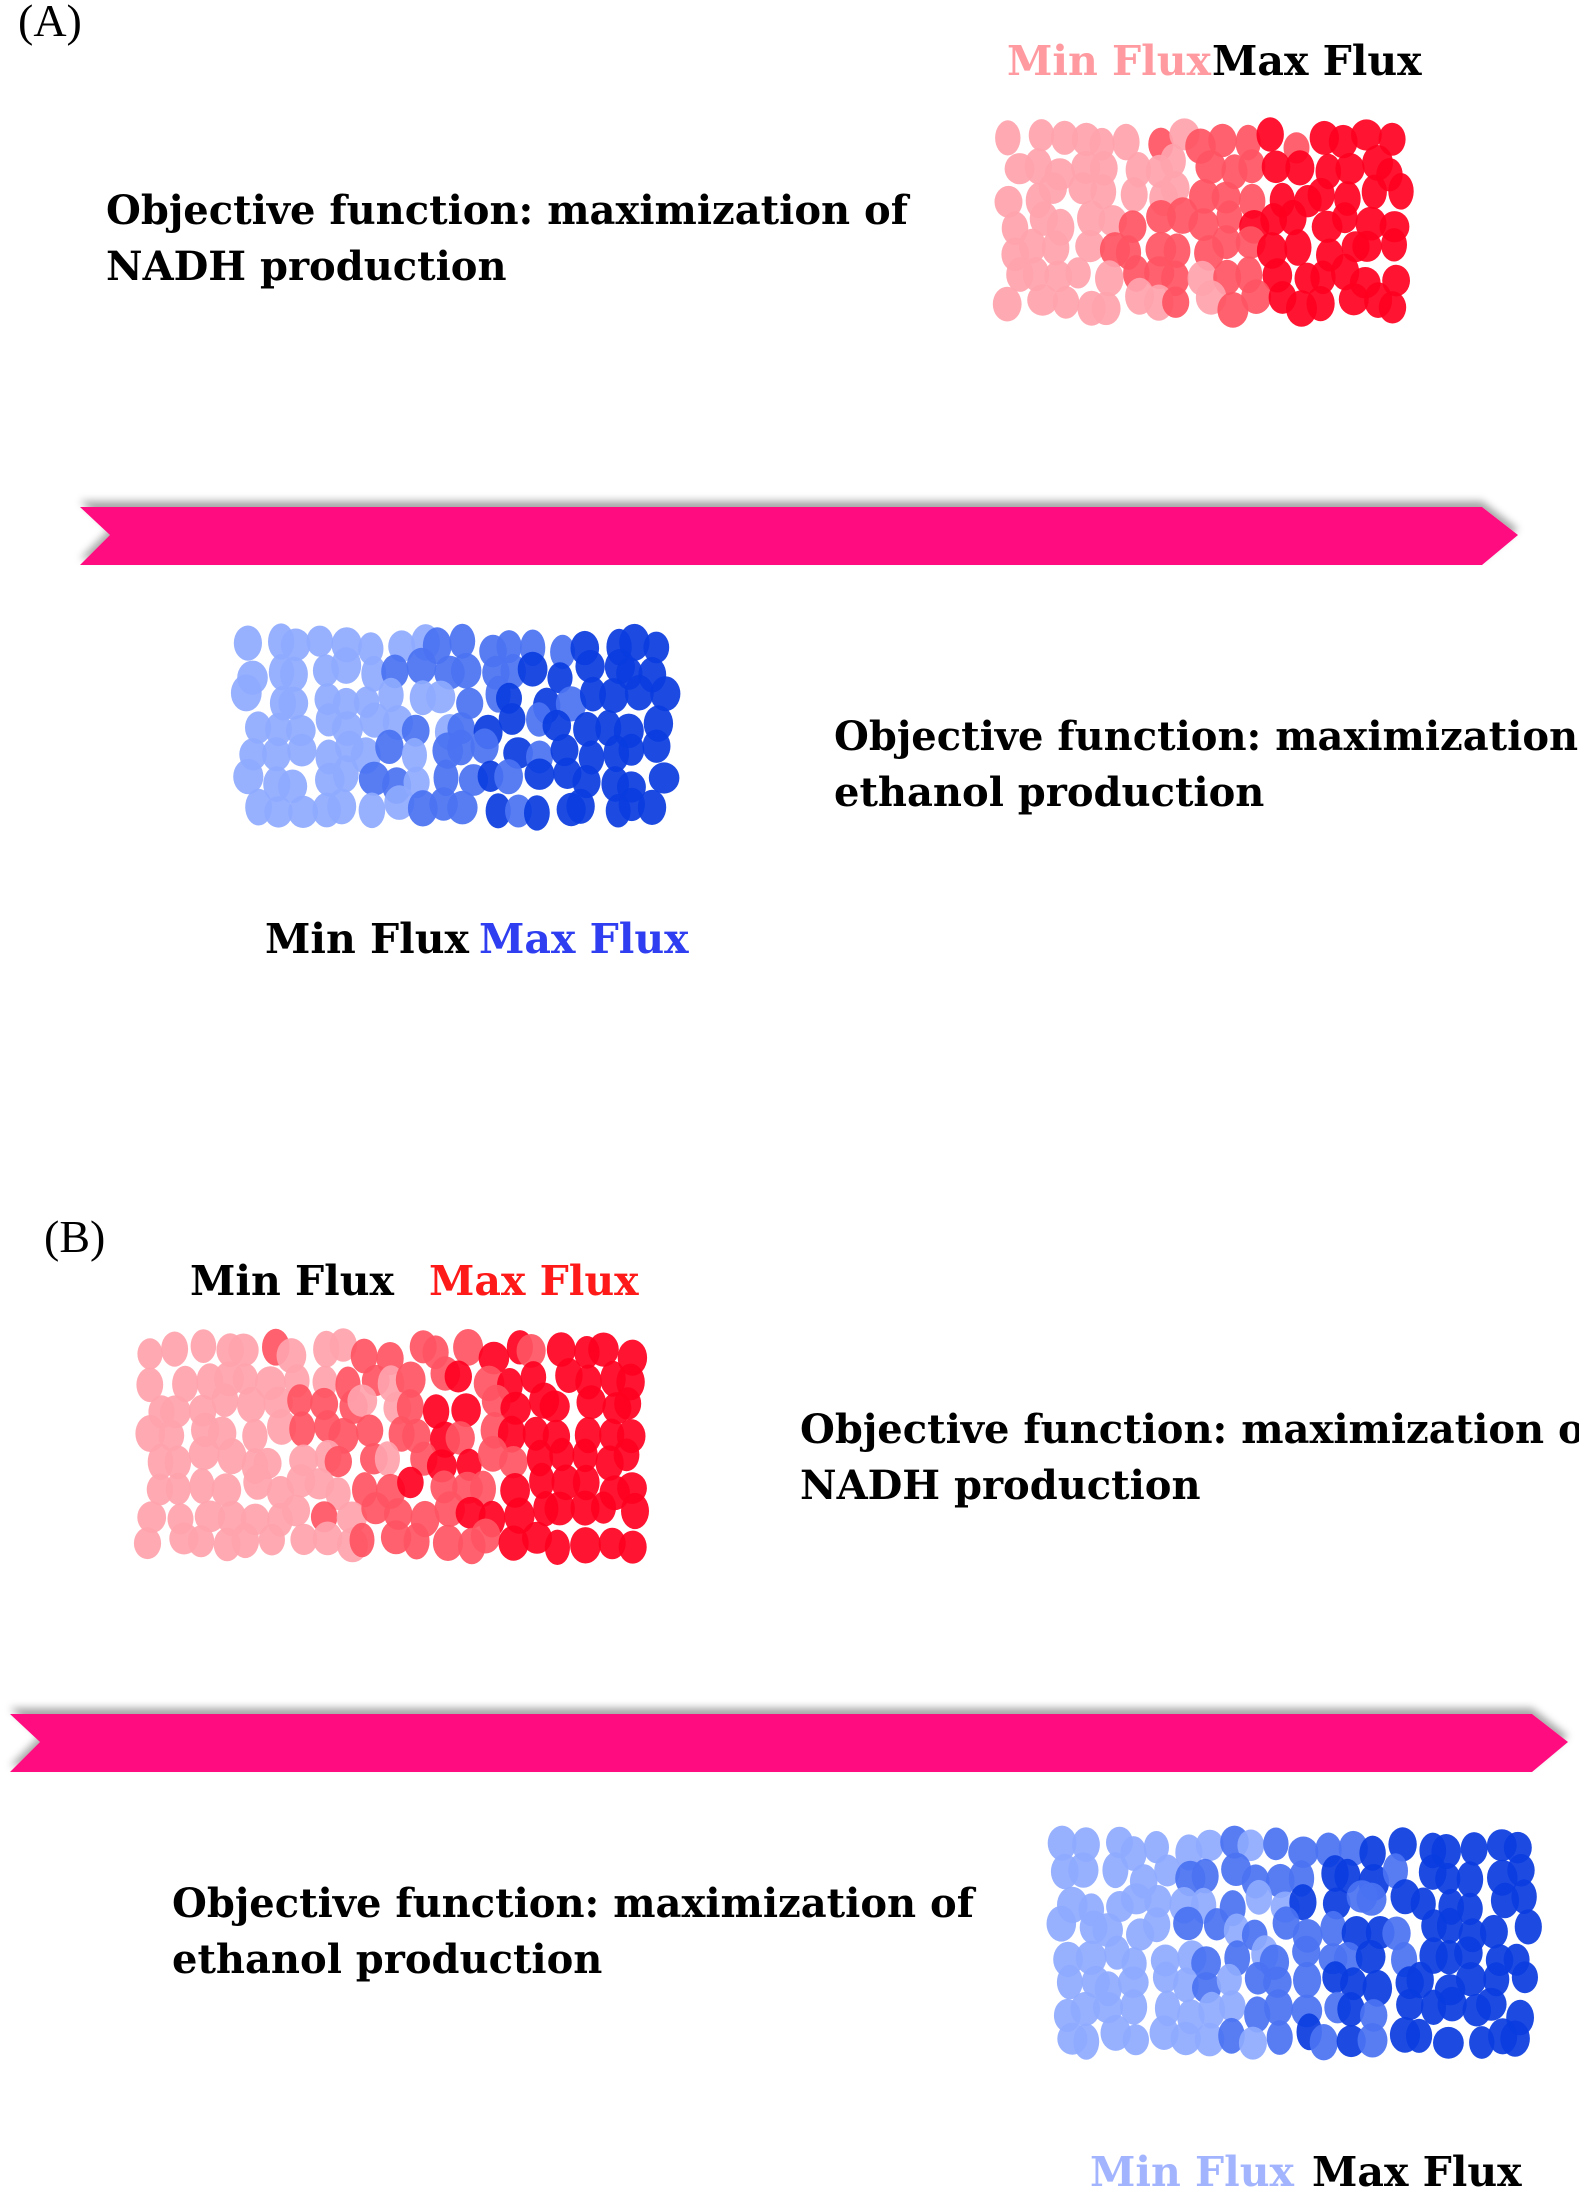 The height and width of the screenshot is (2200, 1579). I want to click on panel-b-arrow-shape, so click(789, 1743).